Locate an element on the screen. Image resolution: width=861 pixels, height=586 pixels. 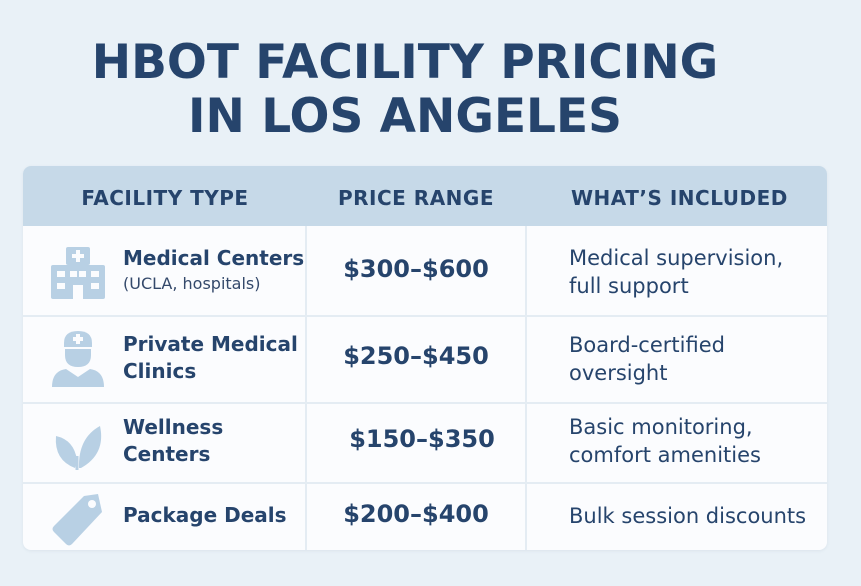
header-price-range: PRICE RANGE is located at coordinates (416, 198).